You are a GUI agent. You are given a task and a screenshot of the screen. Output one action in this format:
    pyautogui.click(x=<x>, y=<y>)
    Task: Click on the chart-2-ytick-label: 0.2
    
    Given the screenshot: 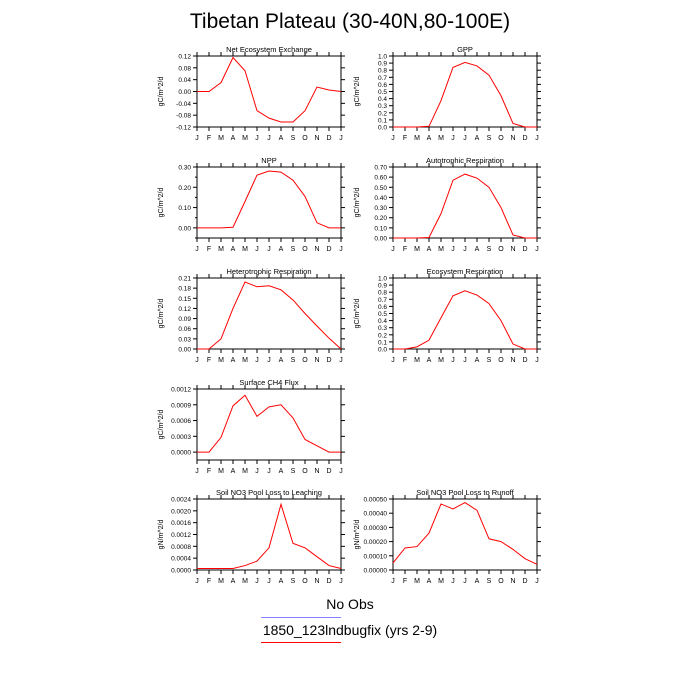 What is the action you would take?
    pyautogui.click(x=382, y=113)
    